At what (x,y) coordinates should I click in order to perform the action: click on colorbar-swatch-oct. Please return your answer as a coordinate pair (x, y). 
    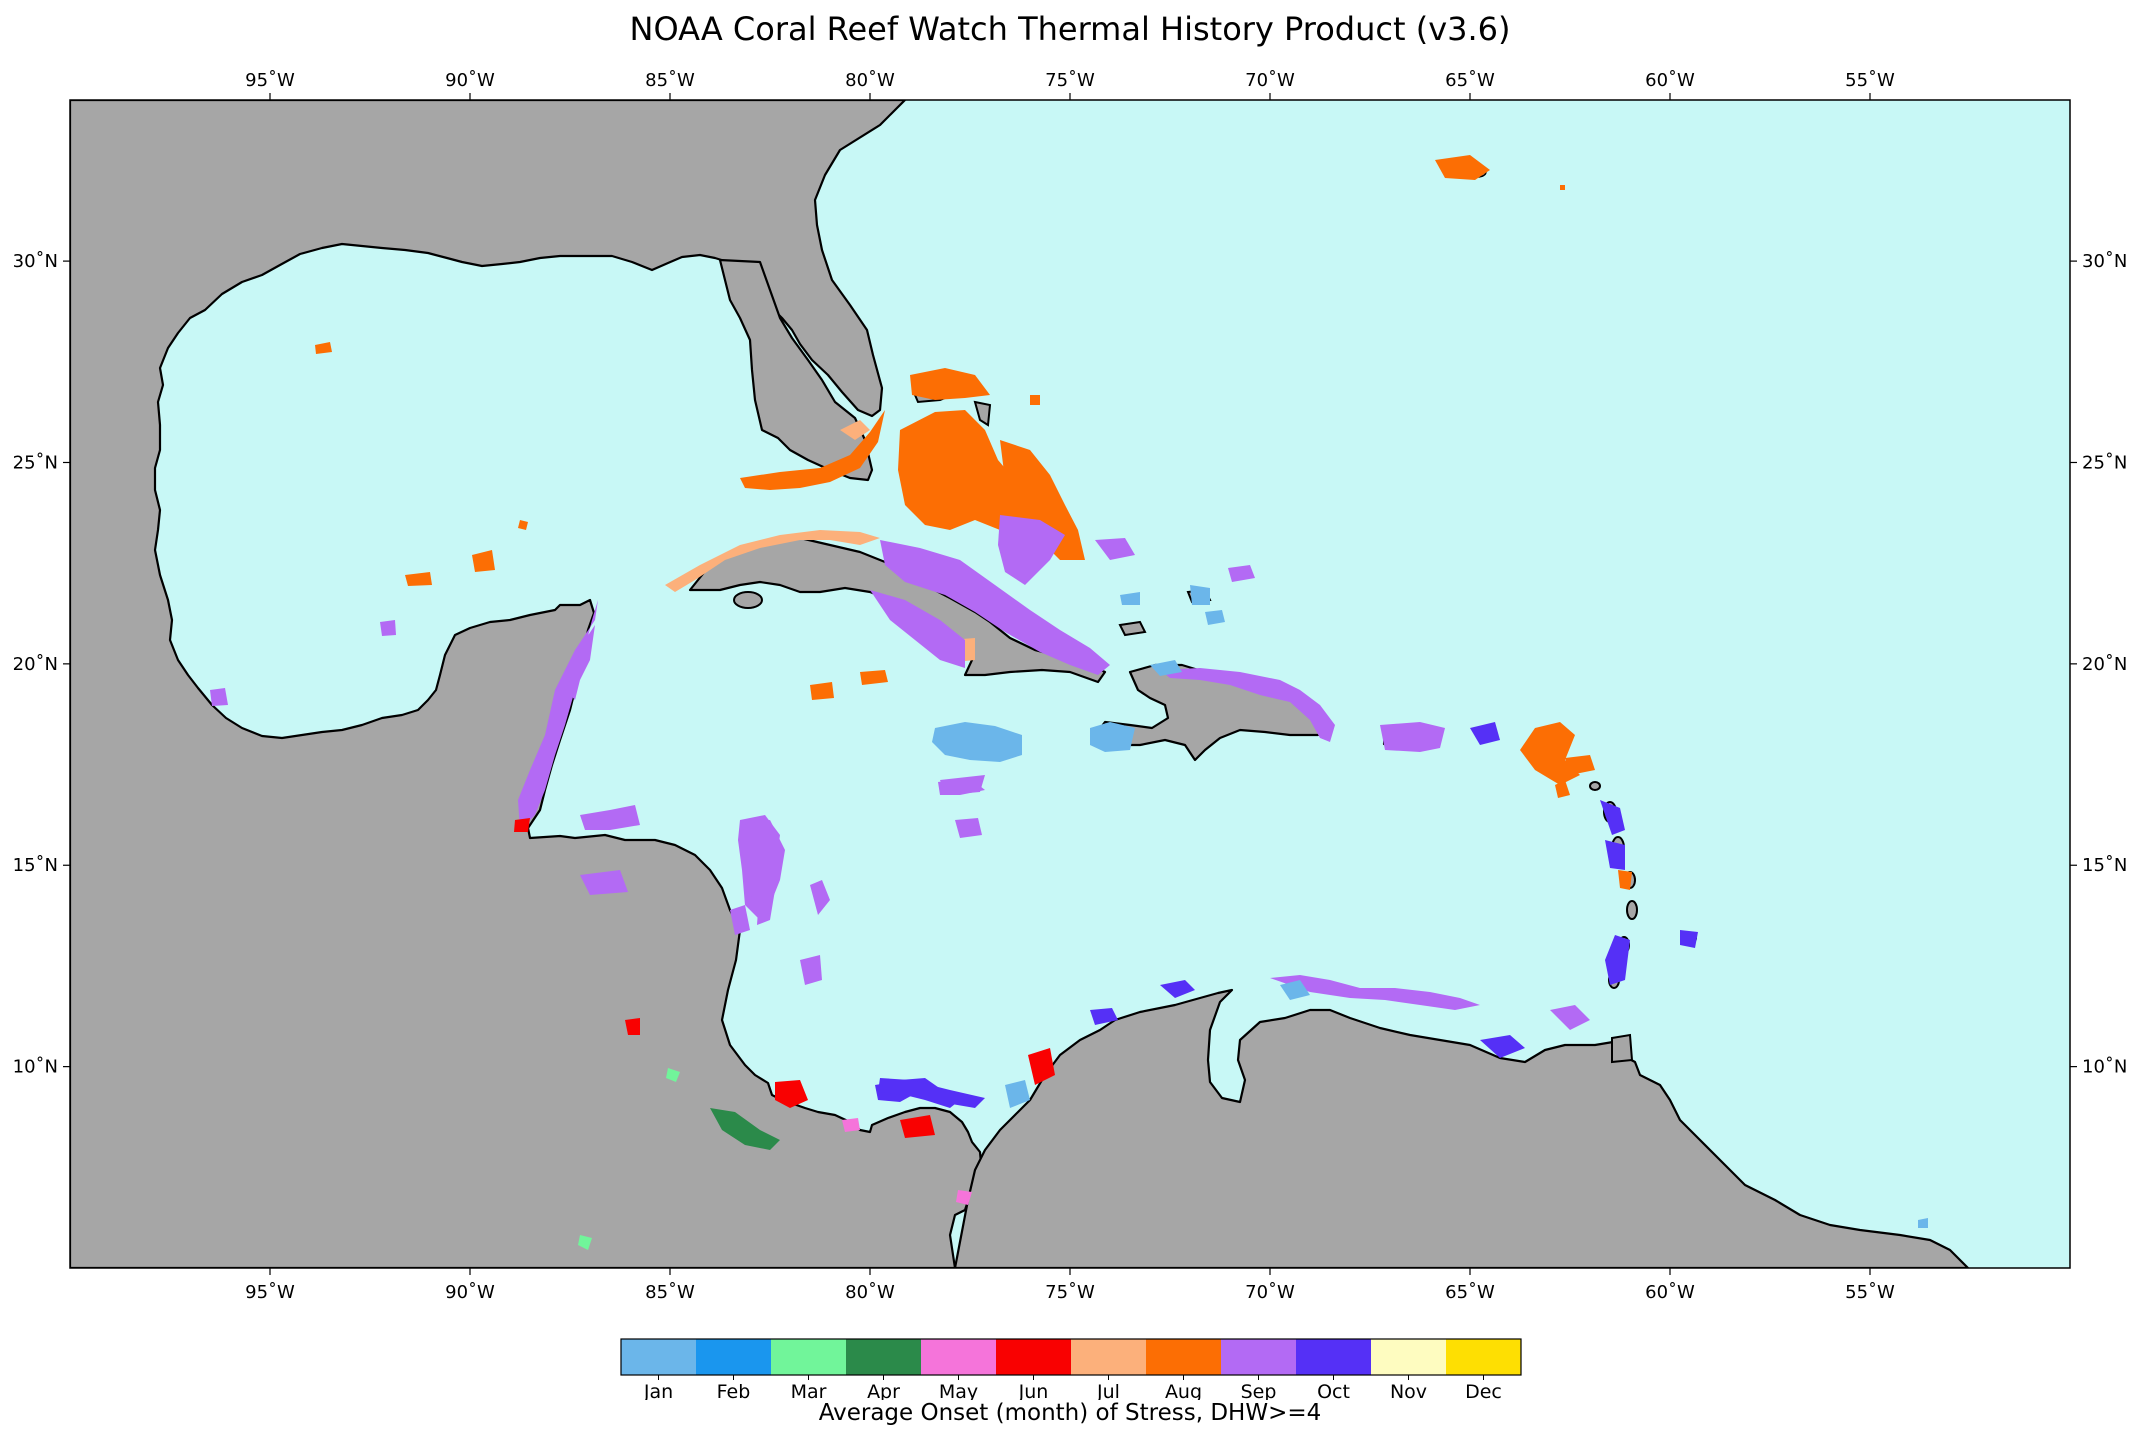
    Looking at the image, I should click on (1333, 1357).